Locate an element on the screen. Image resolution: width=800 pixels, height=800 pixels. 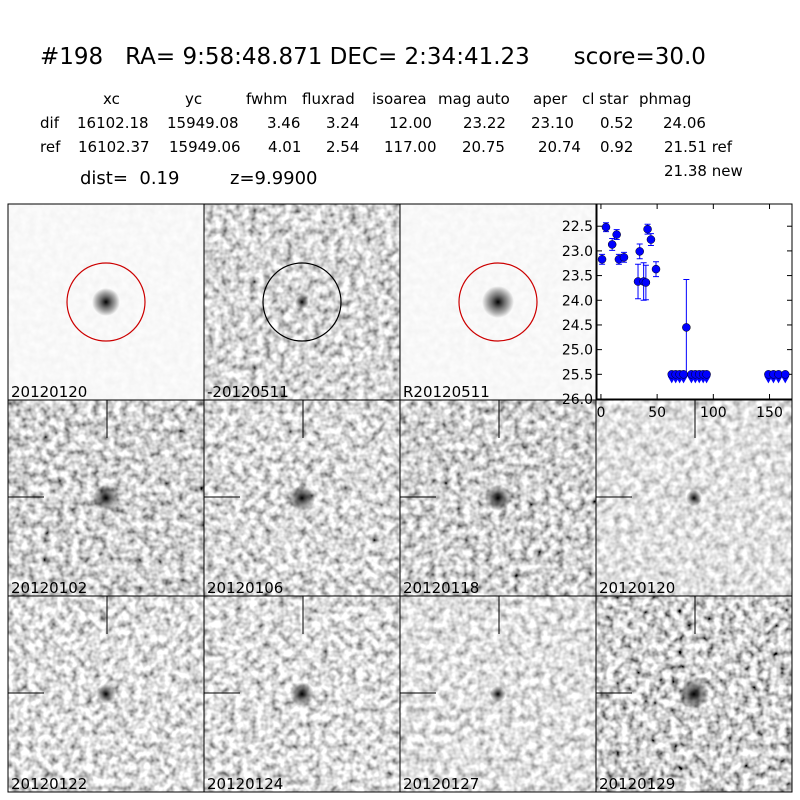
row-label: dif is located at coordinates (50, 123).